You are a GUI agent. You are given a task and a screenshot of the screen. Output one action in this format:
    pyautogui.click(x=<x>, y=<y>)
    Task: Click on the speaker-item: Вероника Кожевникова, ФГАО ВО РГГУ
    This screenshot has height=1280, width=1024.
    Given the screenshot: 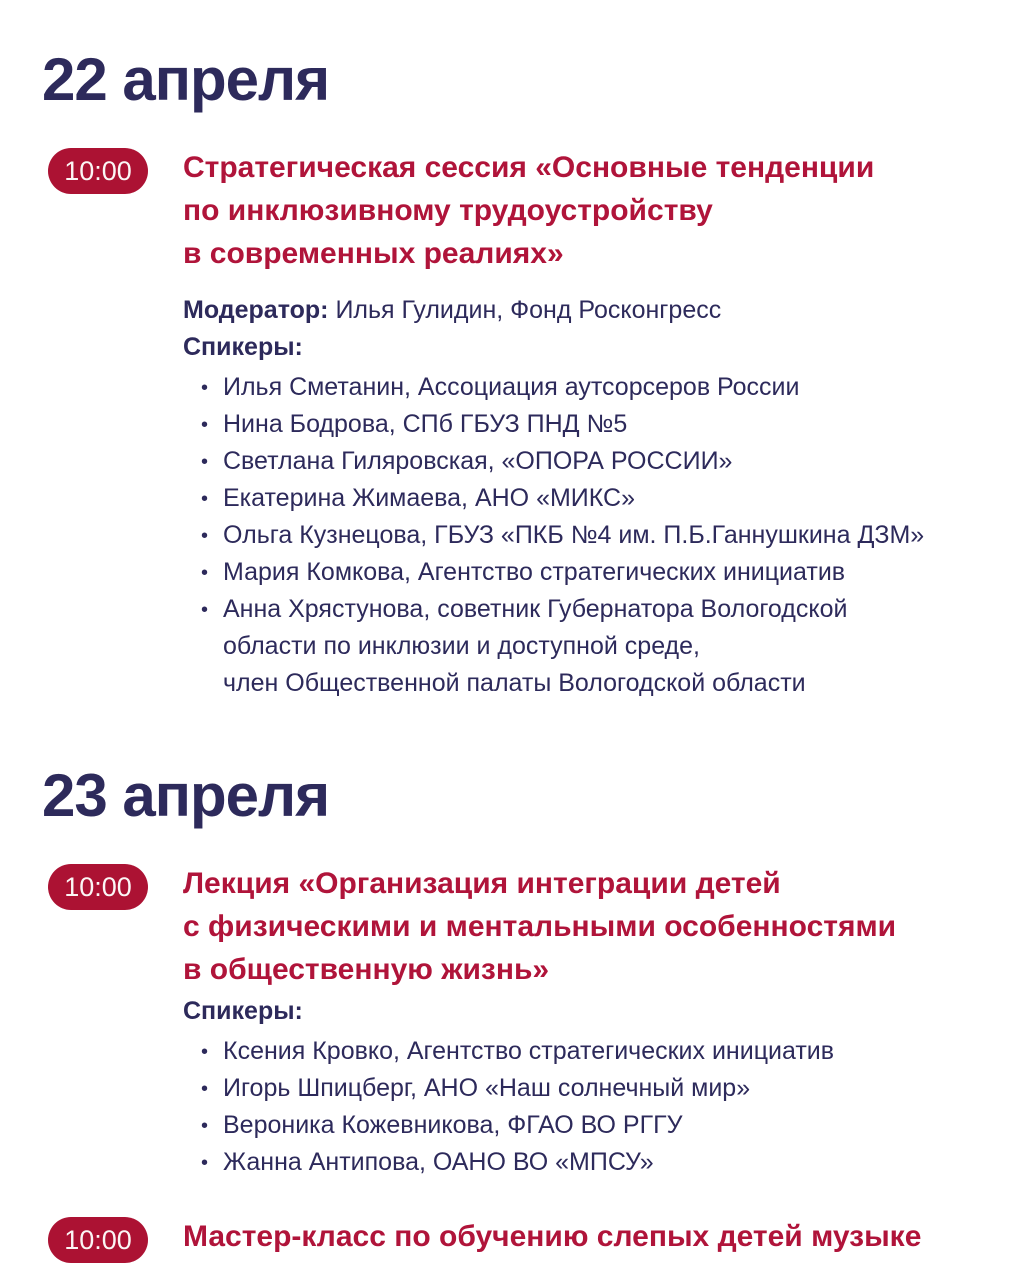 What is the action you would take?
    pyautogui.click(x=597, y=1126)
    